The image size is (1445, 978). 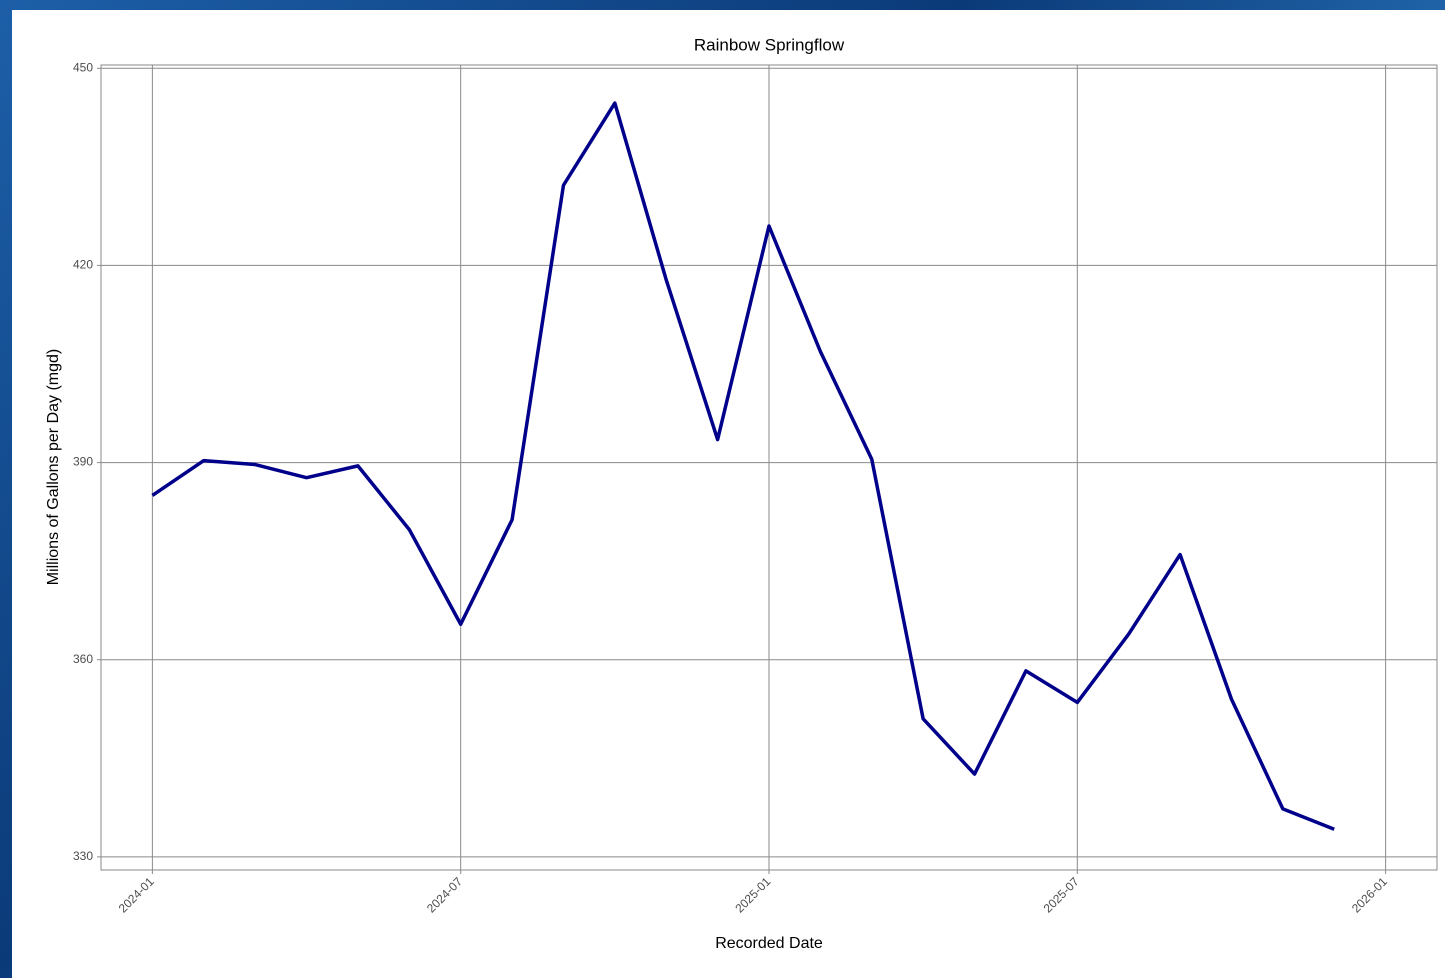 What do you see at coordinates (83, 67) in the screenshot?
I see `y-tick-label: 450` at bounding box center [83, 67].